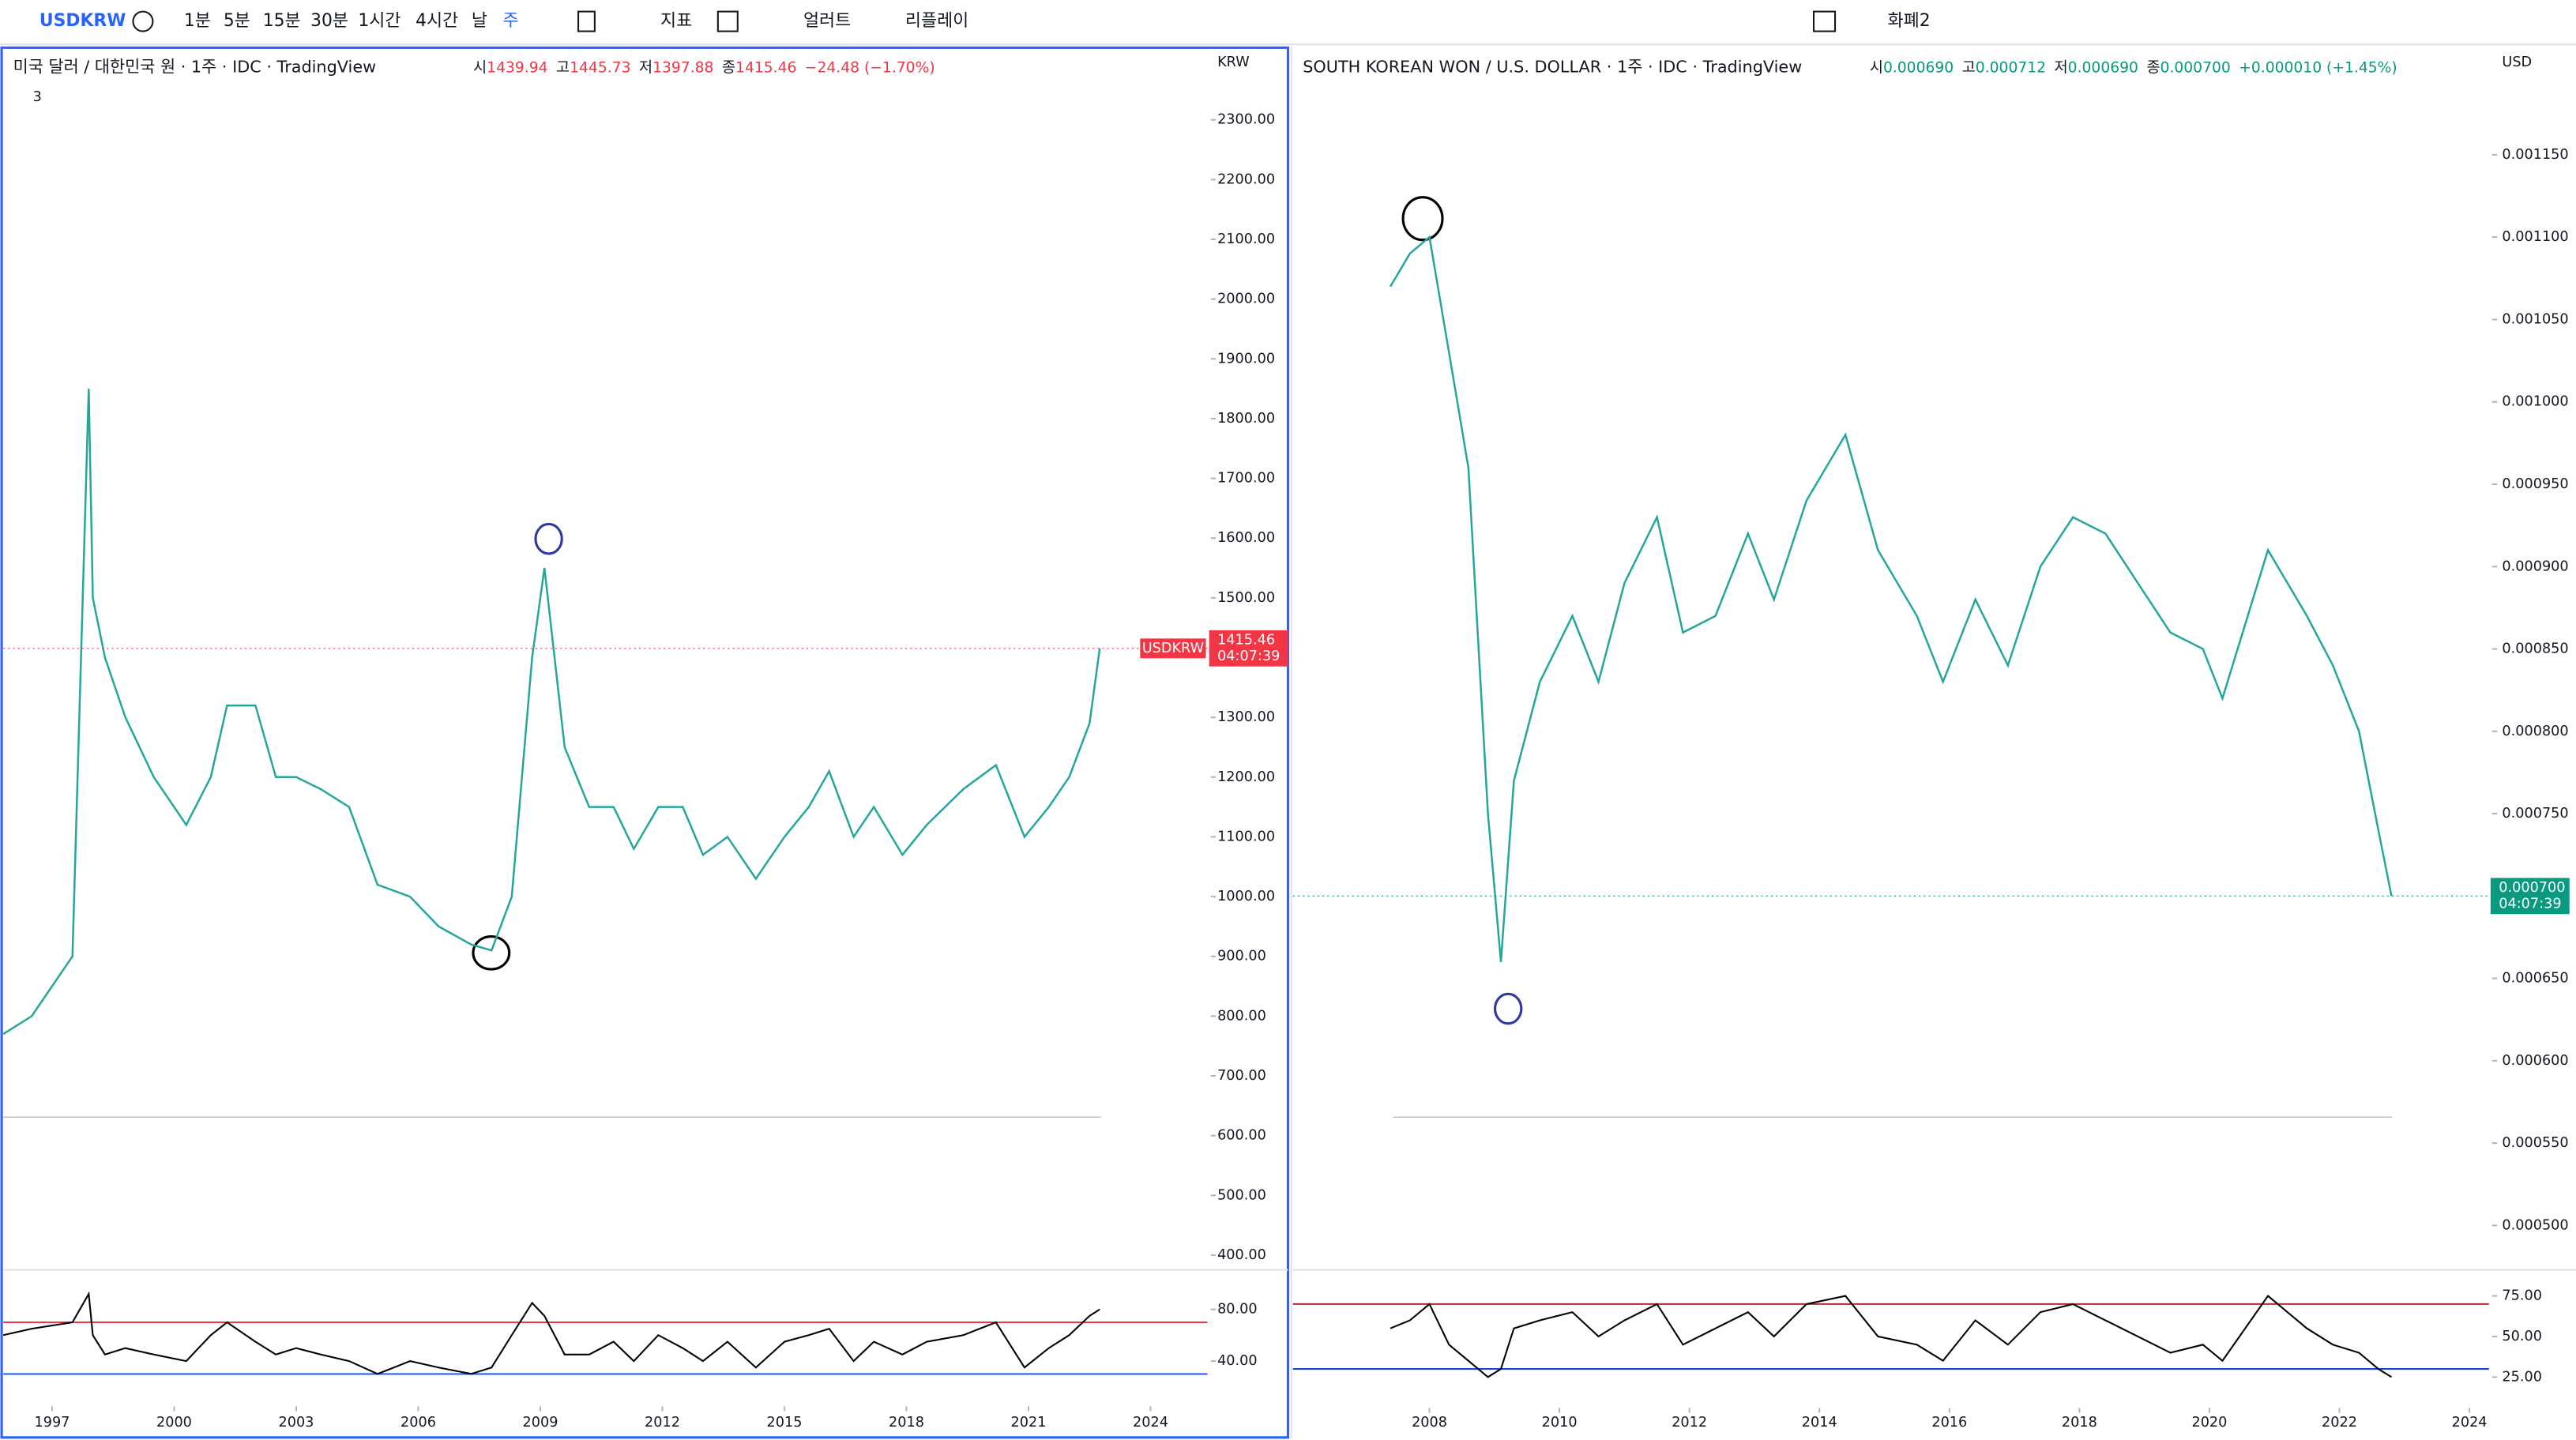 The image size is (2576, 1440). I want to click on x-tick-label: 2010, so click(1560, 1423).